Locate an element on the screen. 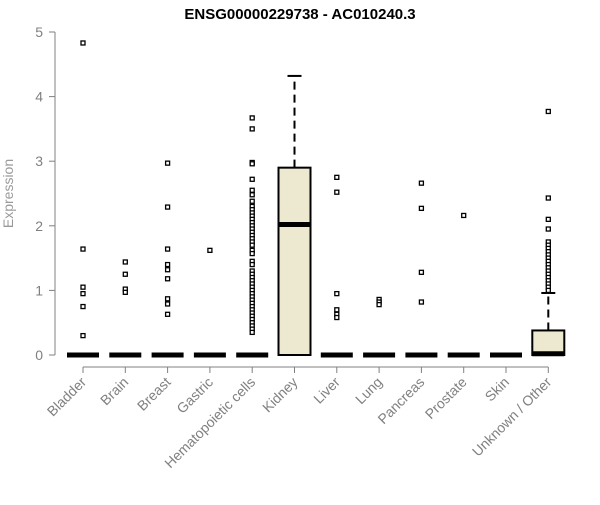 The image size is (600, 505). y-tick-label: 5 is located at coordinates (39, 32).